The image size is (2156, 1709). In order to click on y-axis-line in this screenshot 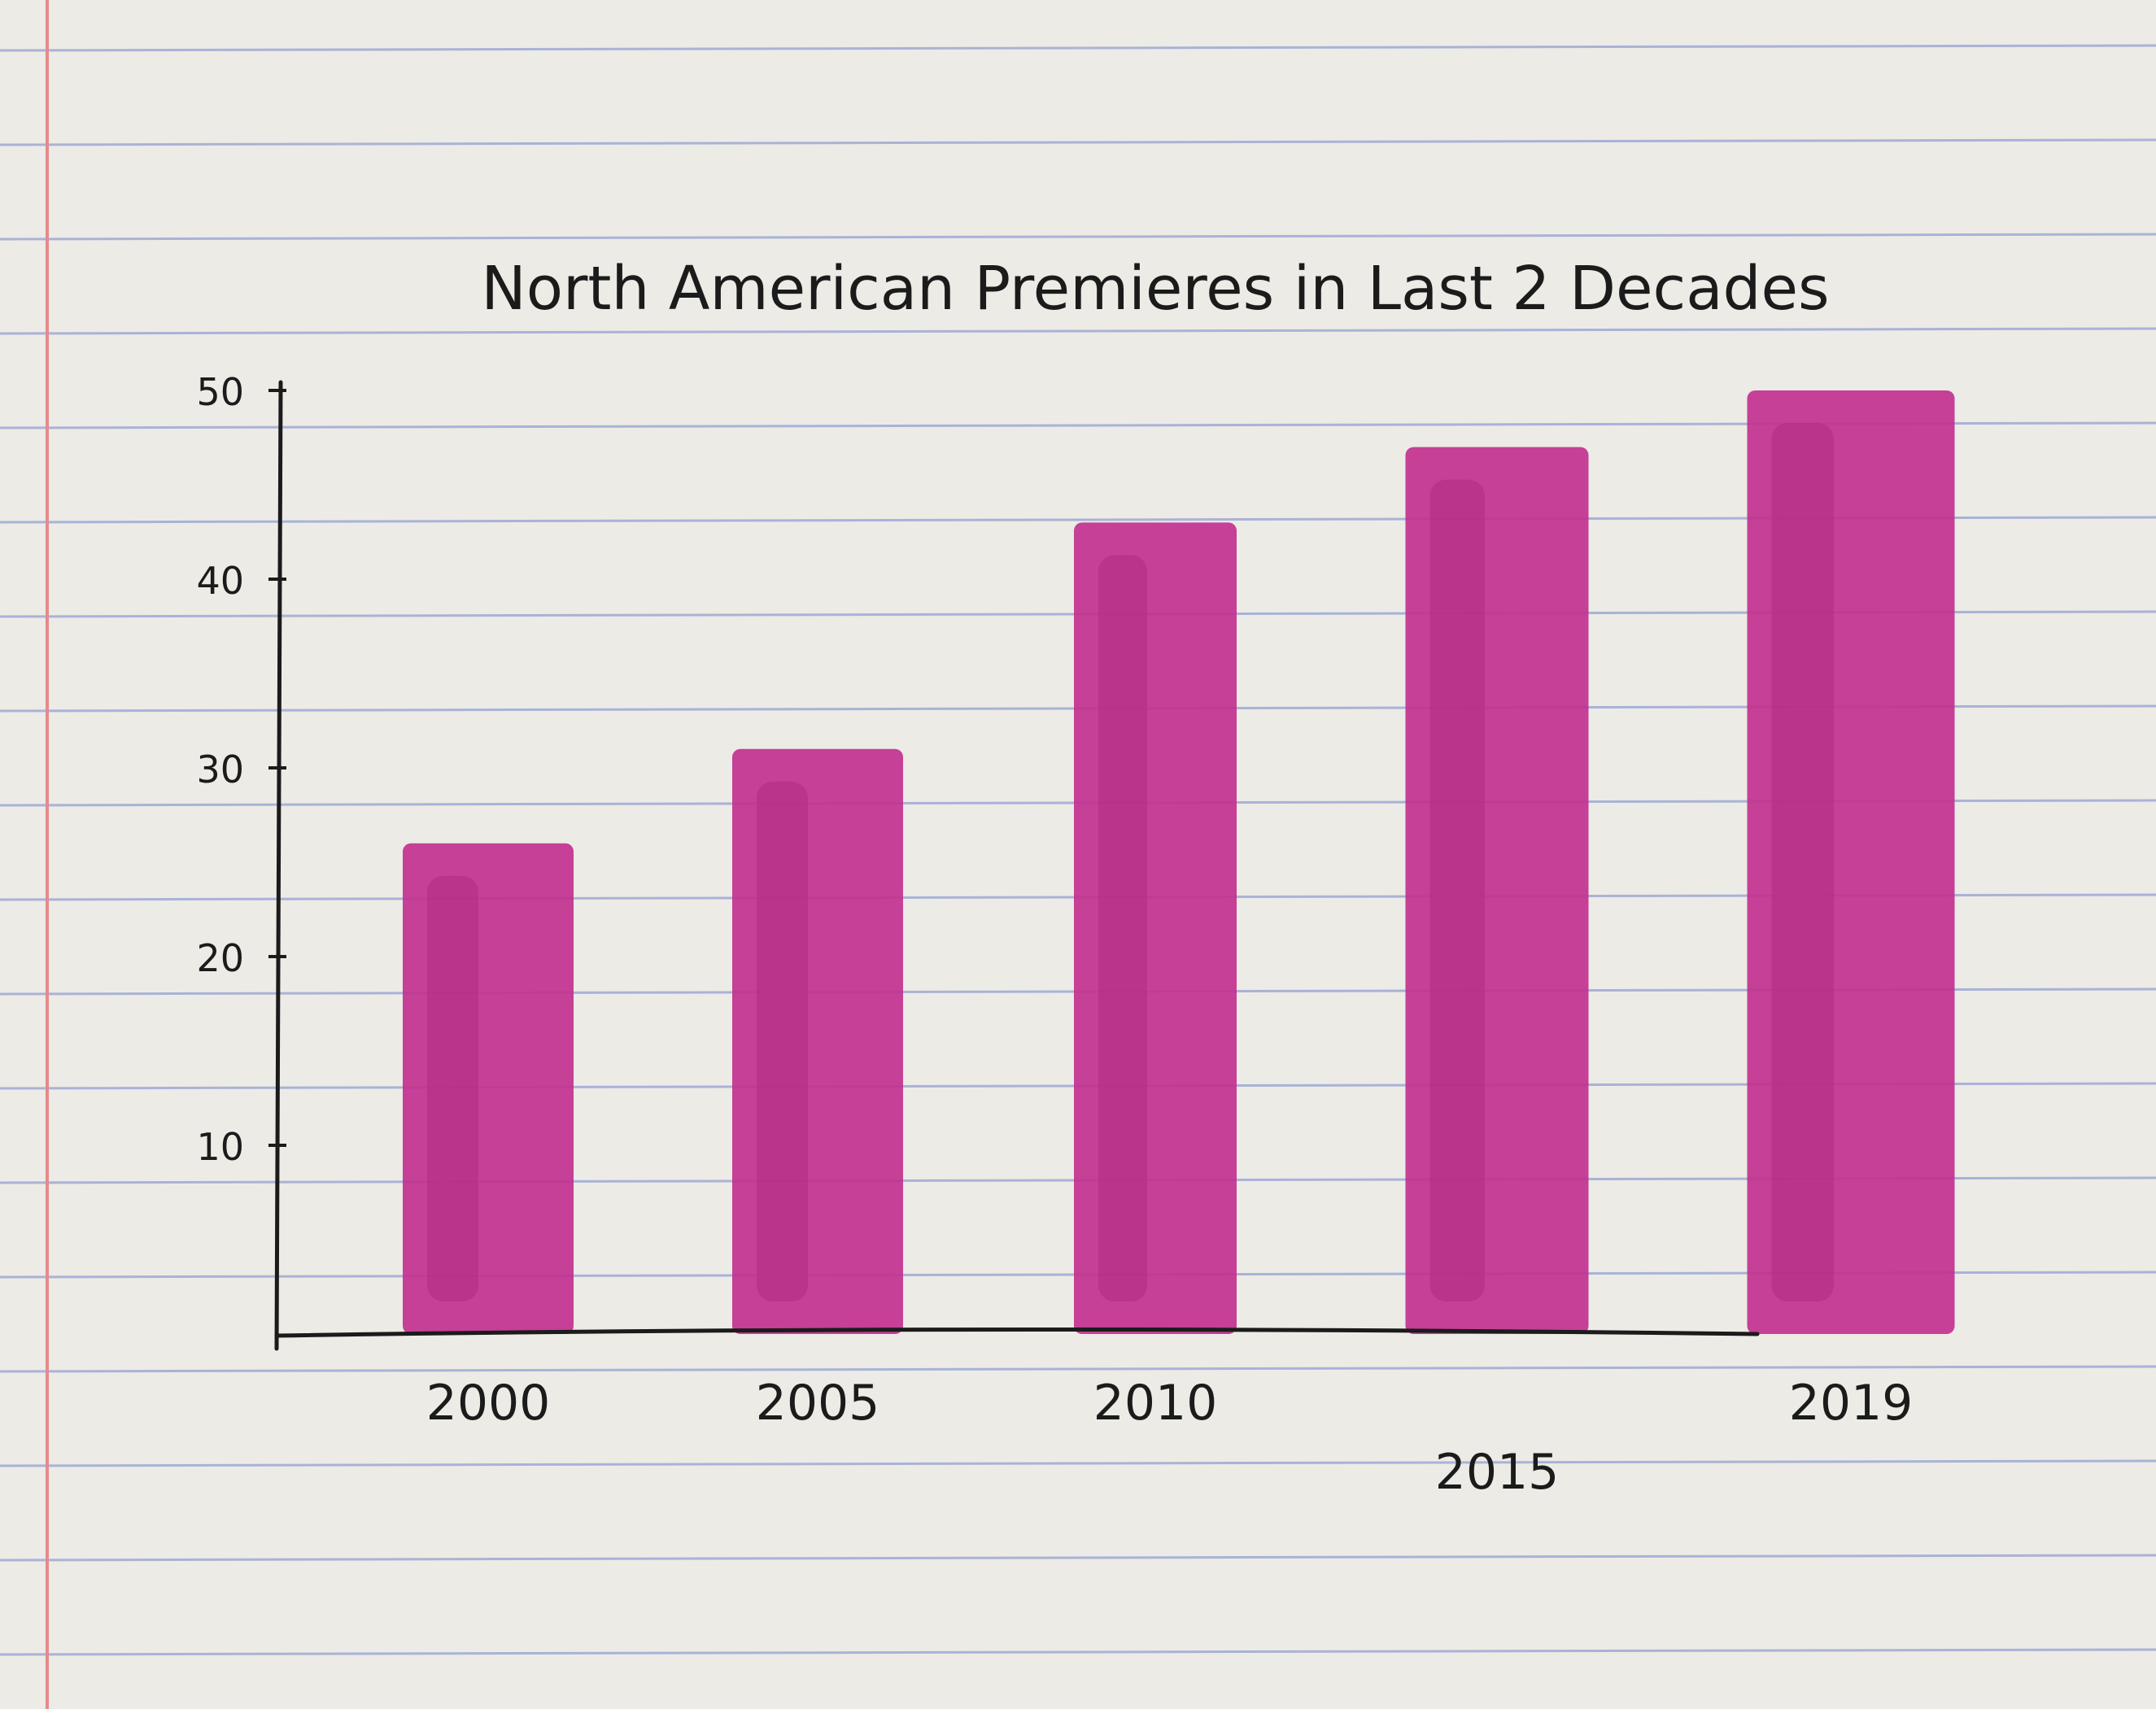, I will do `click(278, 865)`.